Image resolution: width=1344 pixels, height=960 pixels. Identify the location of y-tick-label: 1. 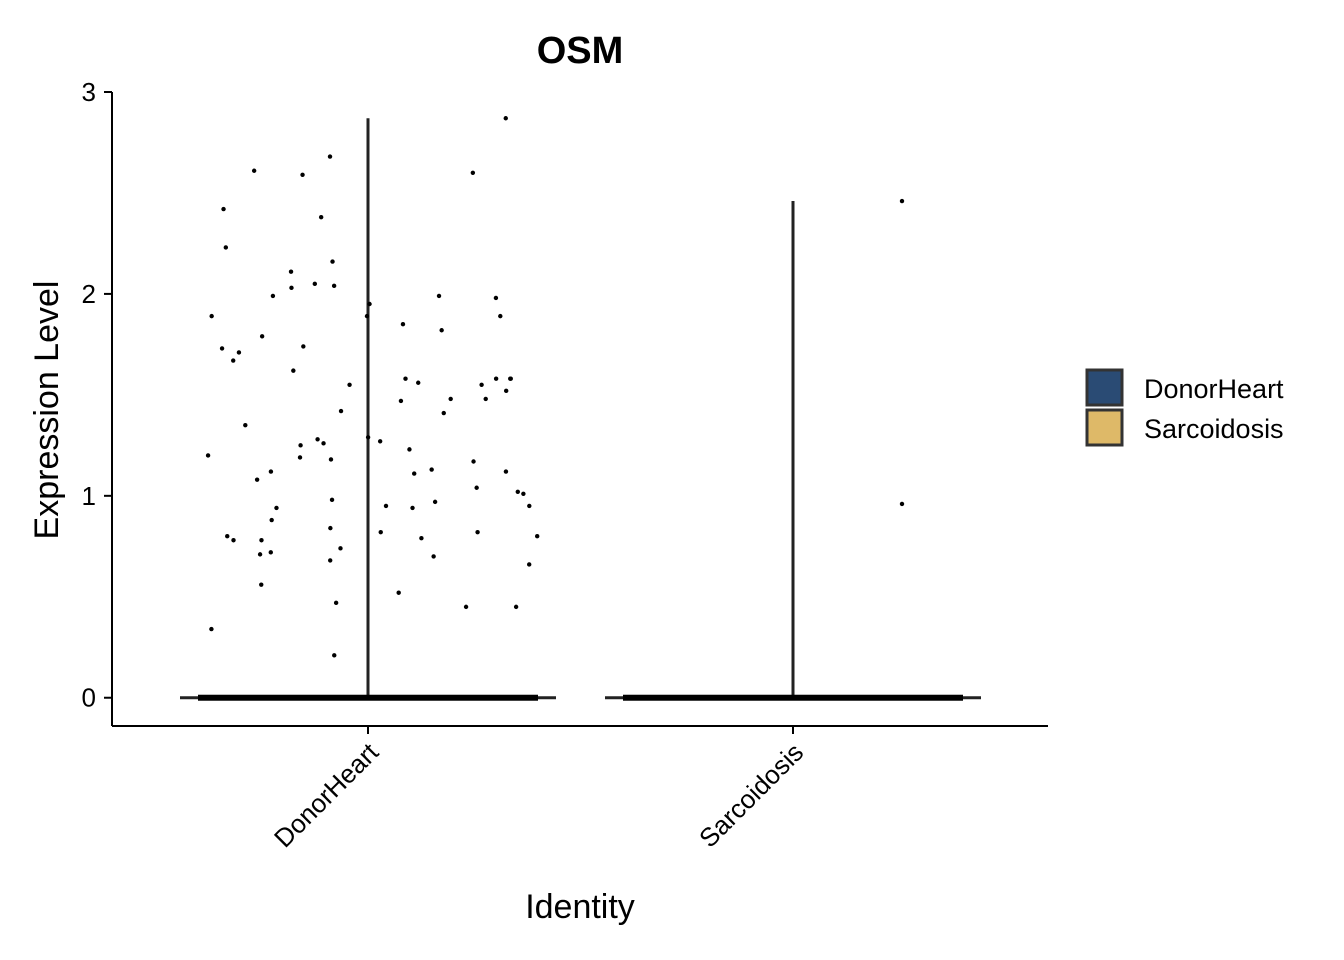
(89, 496).